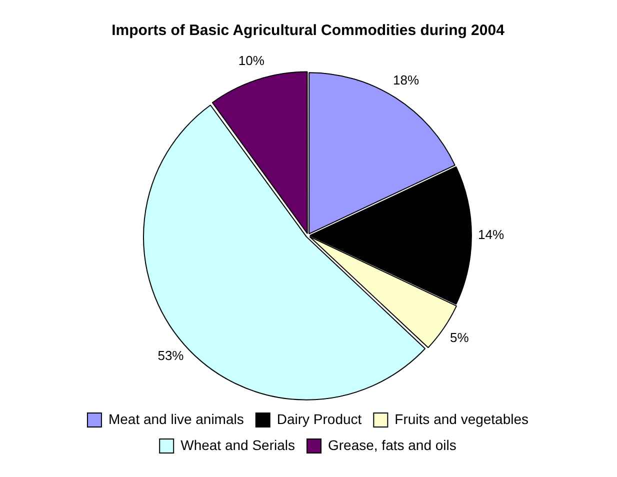  I want to click on data-label: 18%, so click(406, 80).